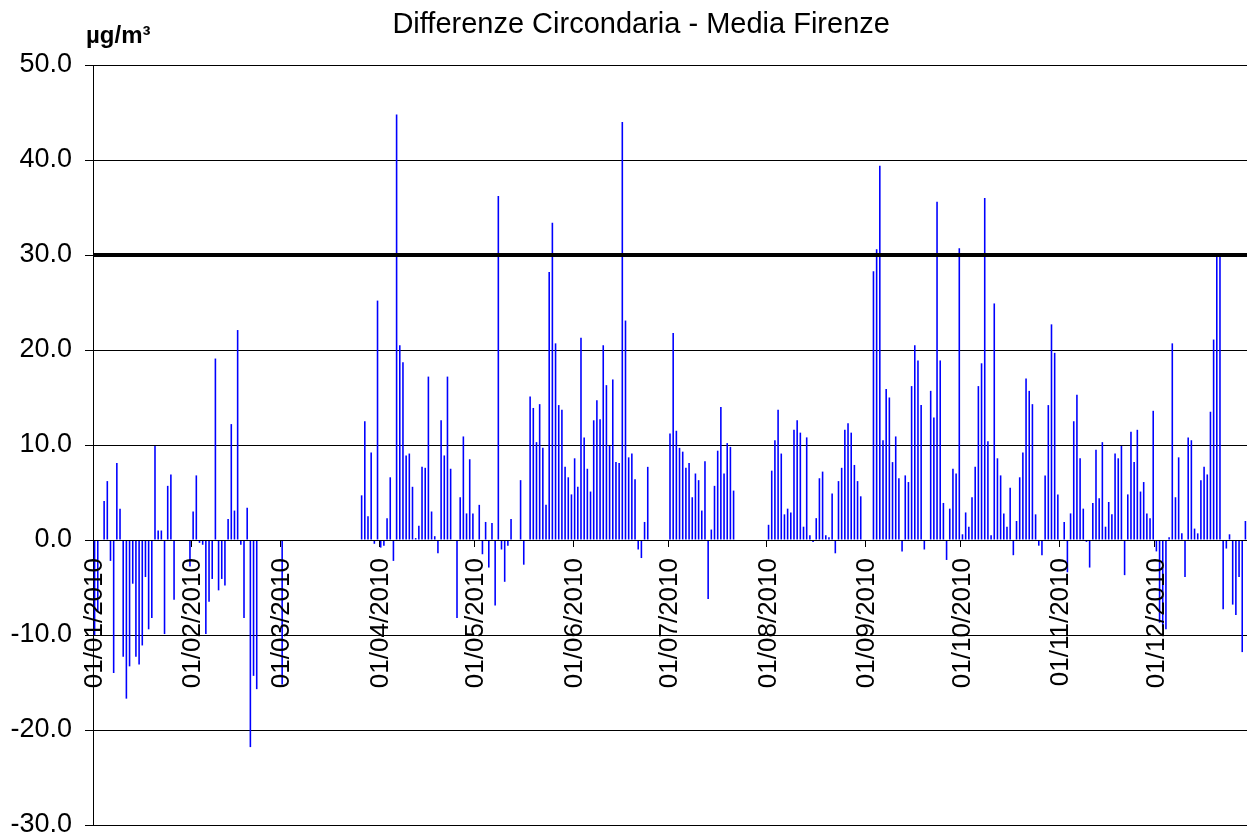  Describe the element at coordinates (41, 728) in the screenshot. I see `y-tick-label: -20.0` at that location.